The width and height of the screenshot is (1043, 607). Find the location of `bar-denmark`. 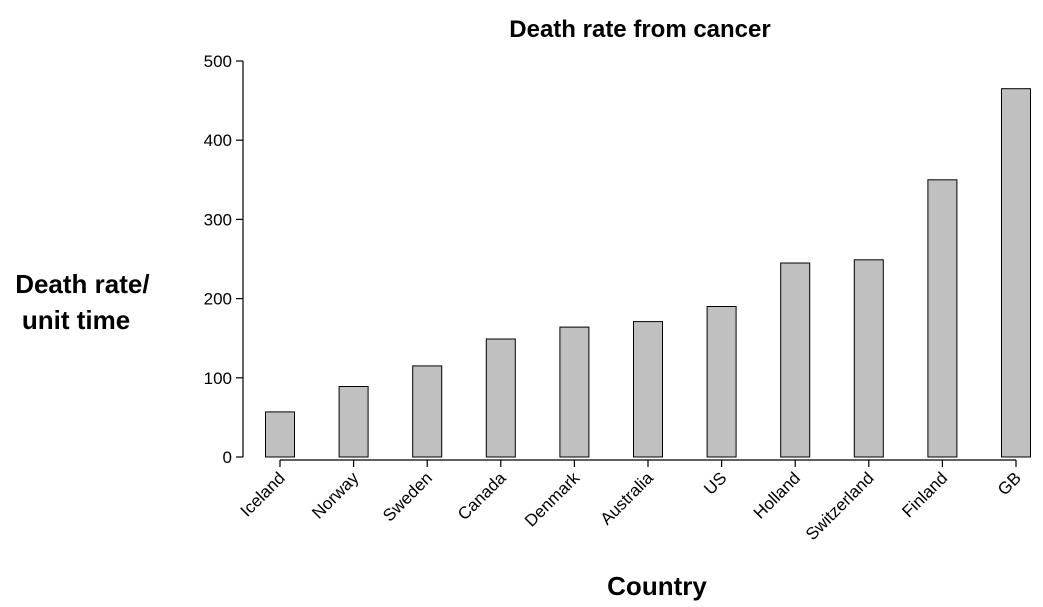

bar-denmark is located at coordinates (574, 392).